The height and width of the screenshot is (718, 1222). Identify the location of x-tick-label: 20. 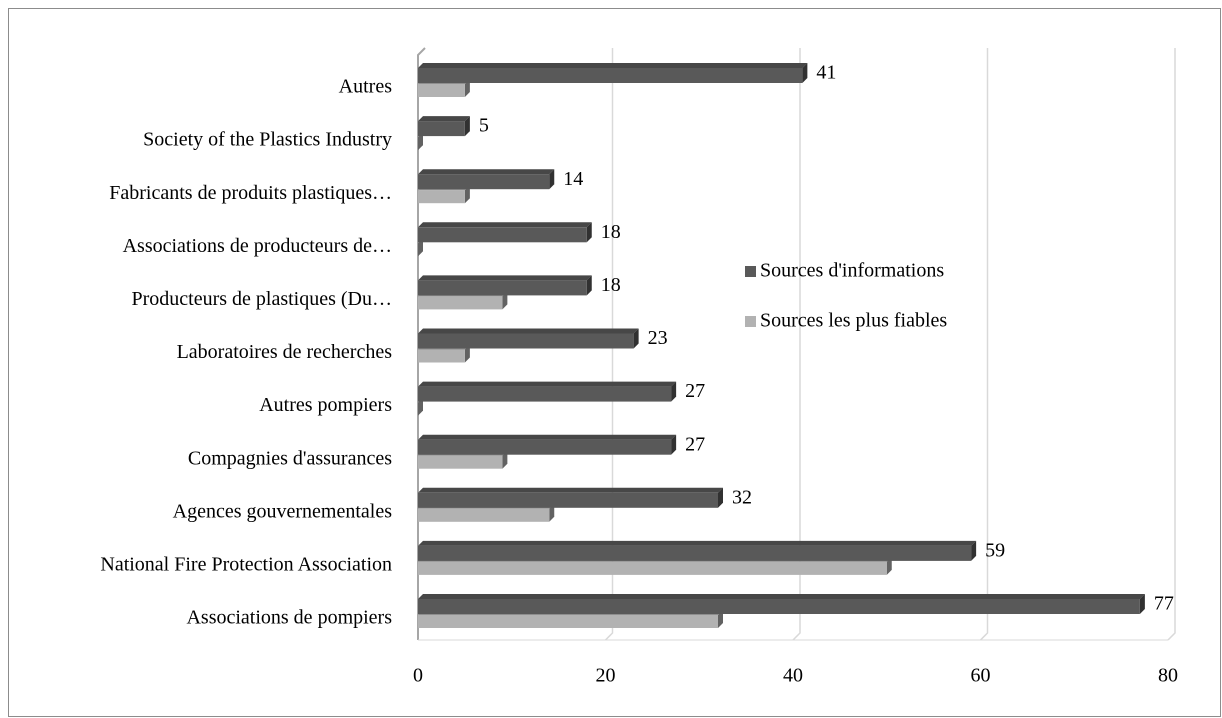
(606, 676).